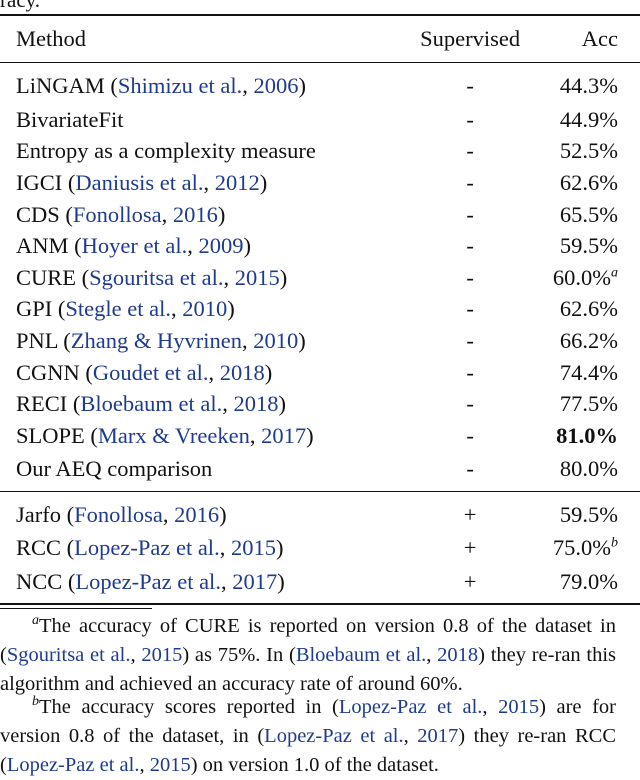 The width and height of the screenshot is (640, 780). Describe the element at coordinates (320, 404) in the screenshot. I see `table-row: RECI (Bloebaum et al., 2018) - 77.5%` at that location.